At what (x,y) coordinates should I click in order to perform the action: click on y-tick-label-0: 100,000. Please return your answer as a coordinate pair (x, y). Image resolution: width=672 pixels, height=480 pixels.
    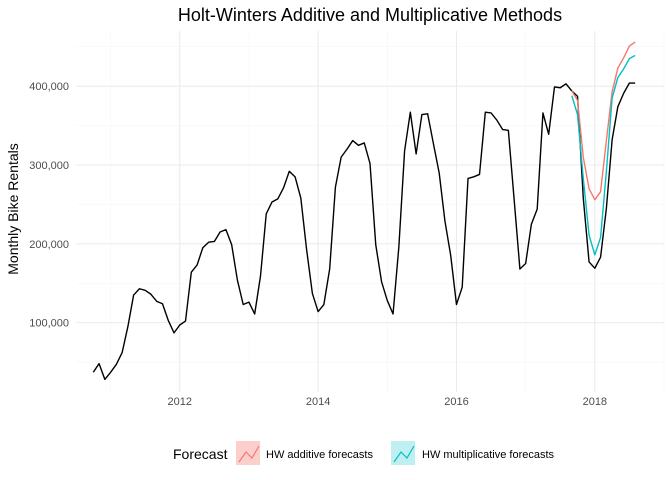
    Looking at the image, I should click on (49, 324).